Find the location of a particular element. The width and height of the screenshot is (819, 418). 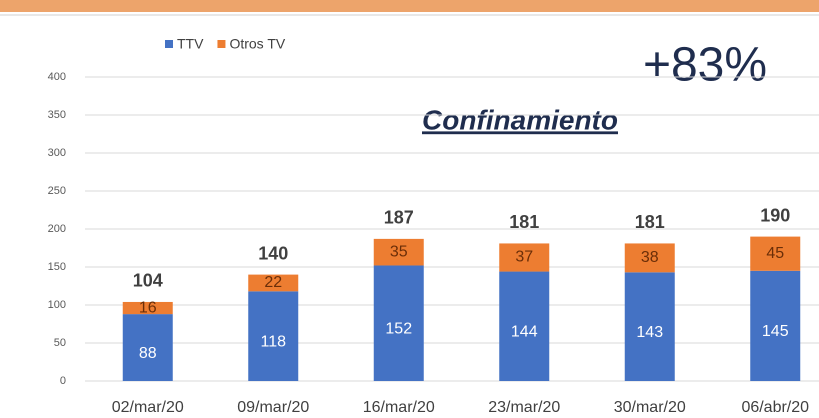

total-label: 104 is located at coordinates (148, 281).